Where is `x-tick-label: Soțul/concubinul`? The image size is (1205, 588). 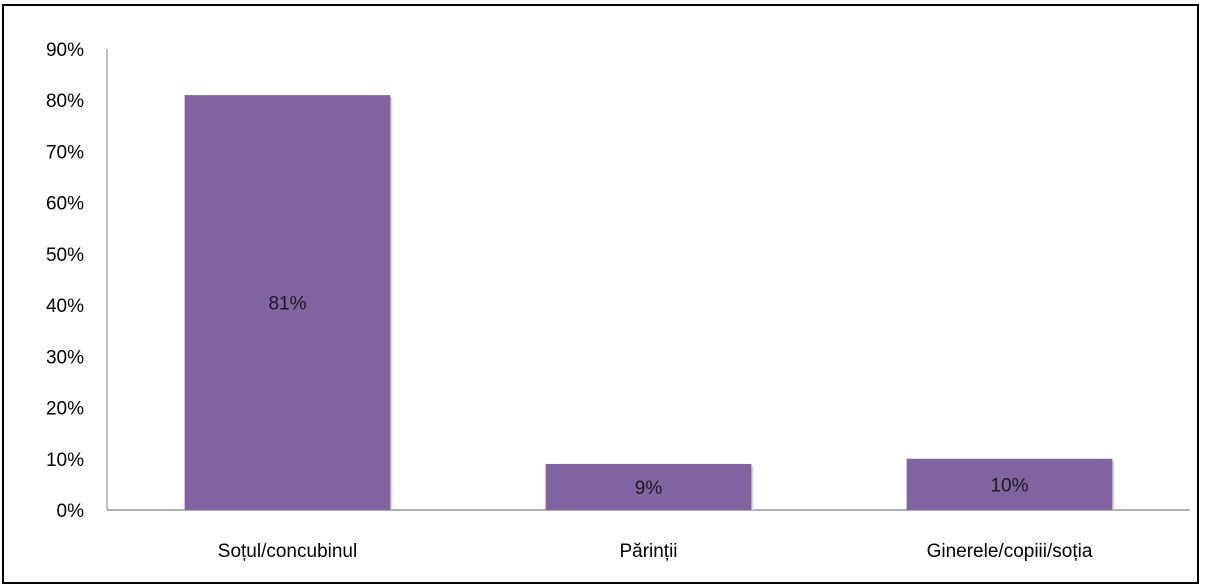 x-tick-label: Soțul/concubinul is located at coordinates (287, 551).